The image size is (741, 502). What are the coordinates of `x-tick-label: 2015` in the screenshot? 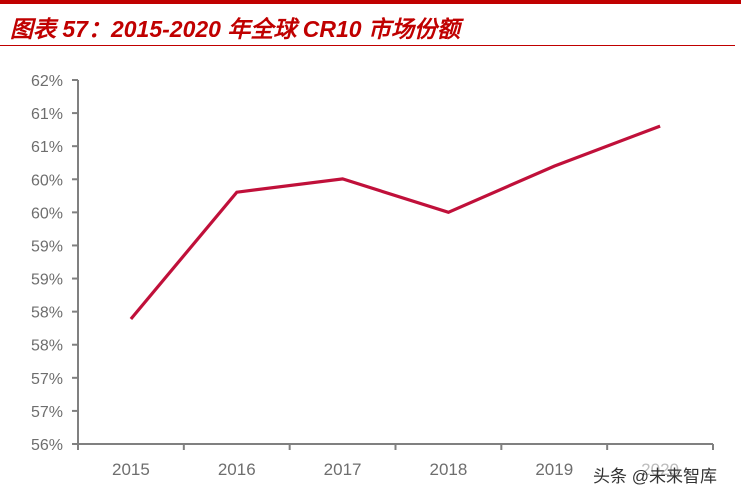 It's located at (131, 469).